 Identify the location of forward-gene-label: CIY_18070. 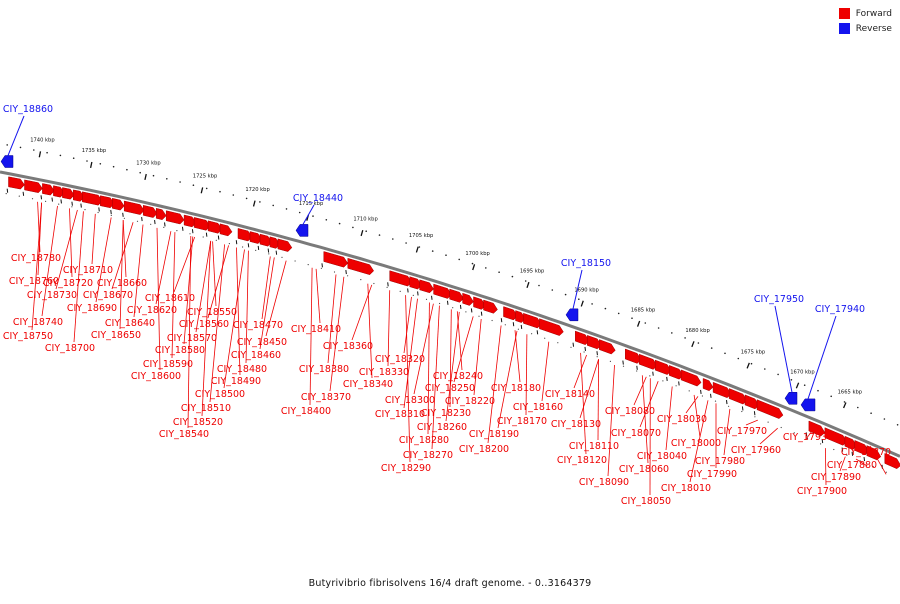
(636, 433).